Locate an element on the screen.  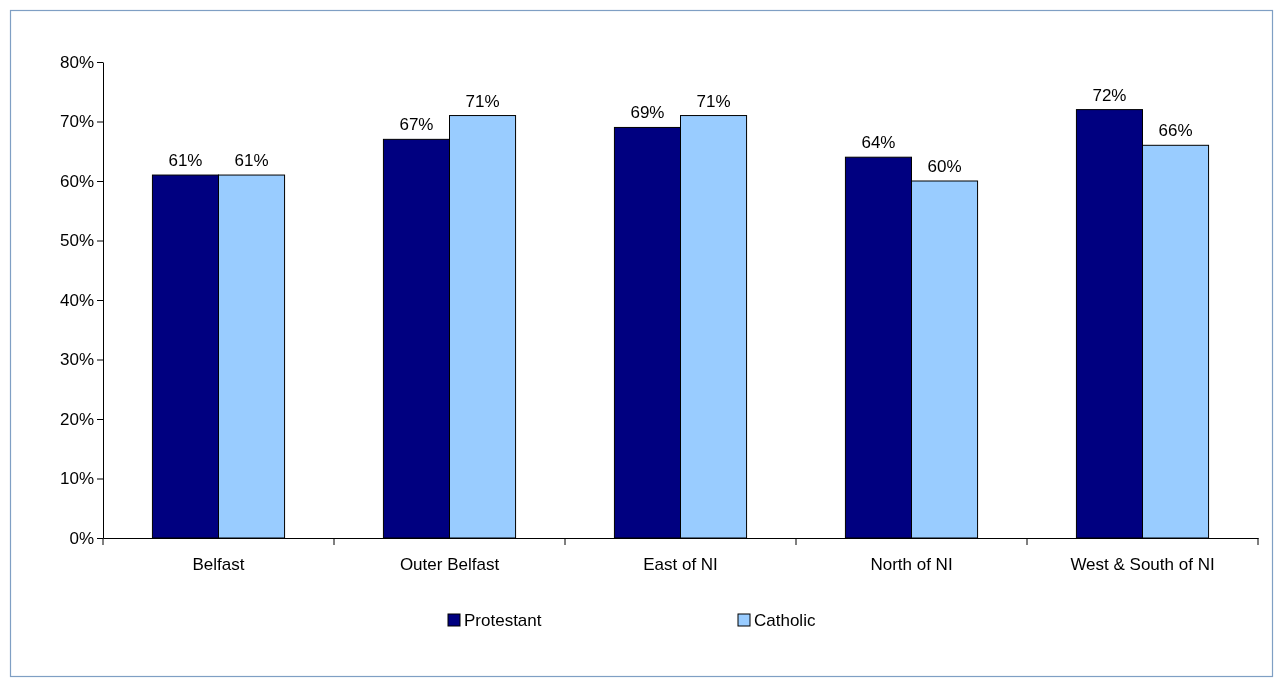
x-tick-label: Outer Belfast is located at coordinates (449, 565).